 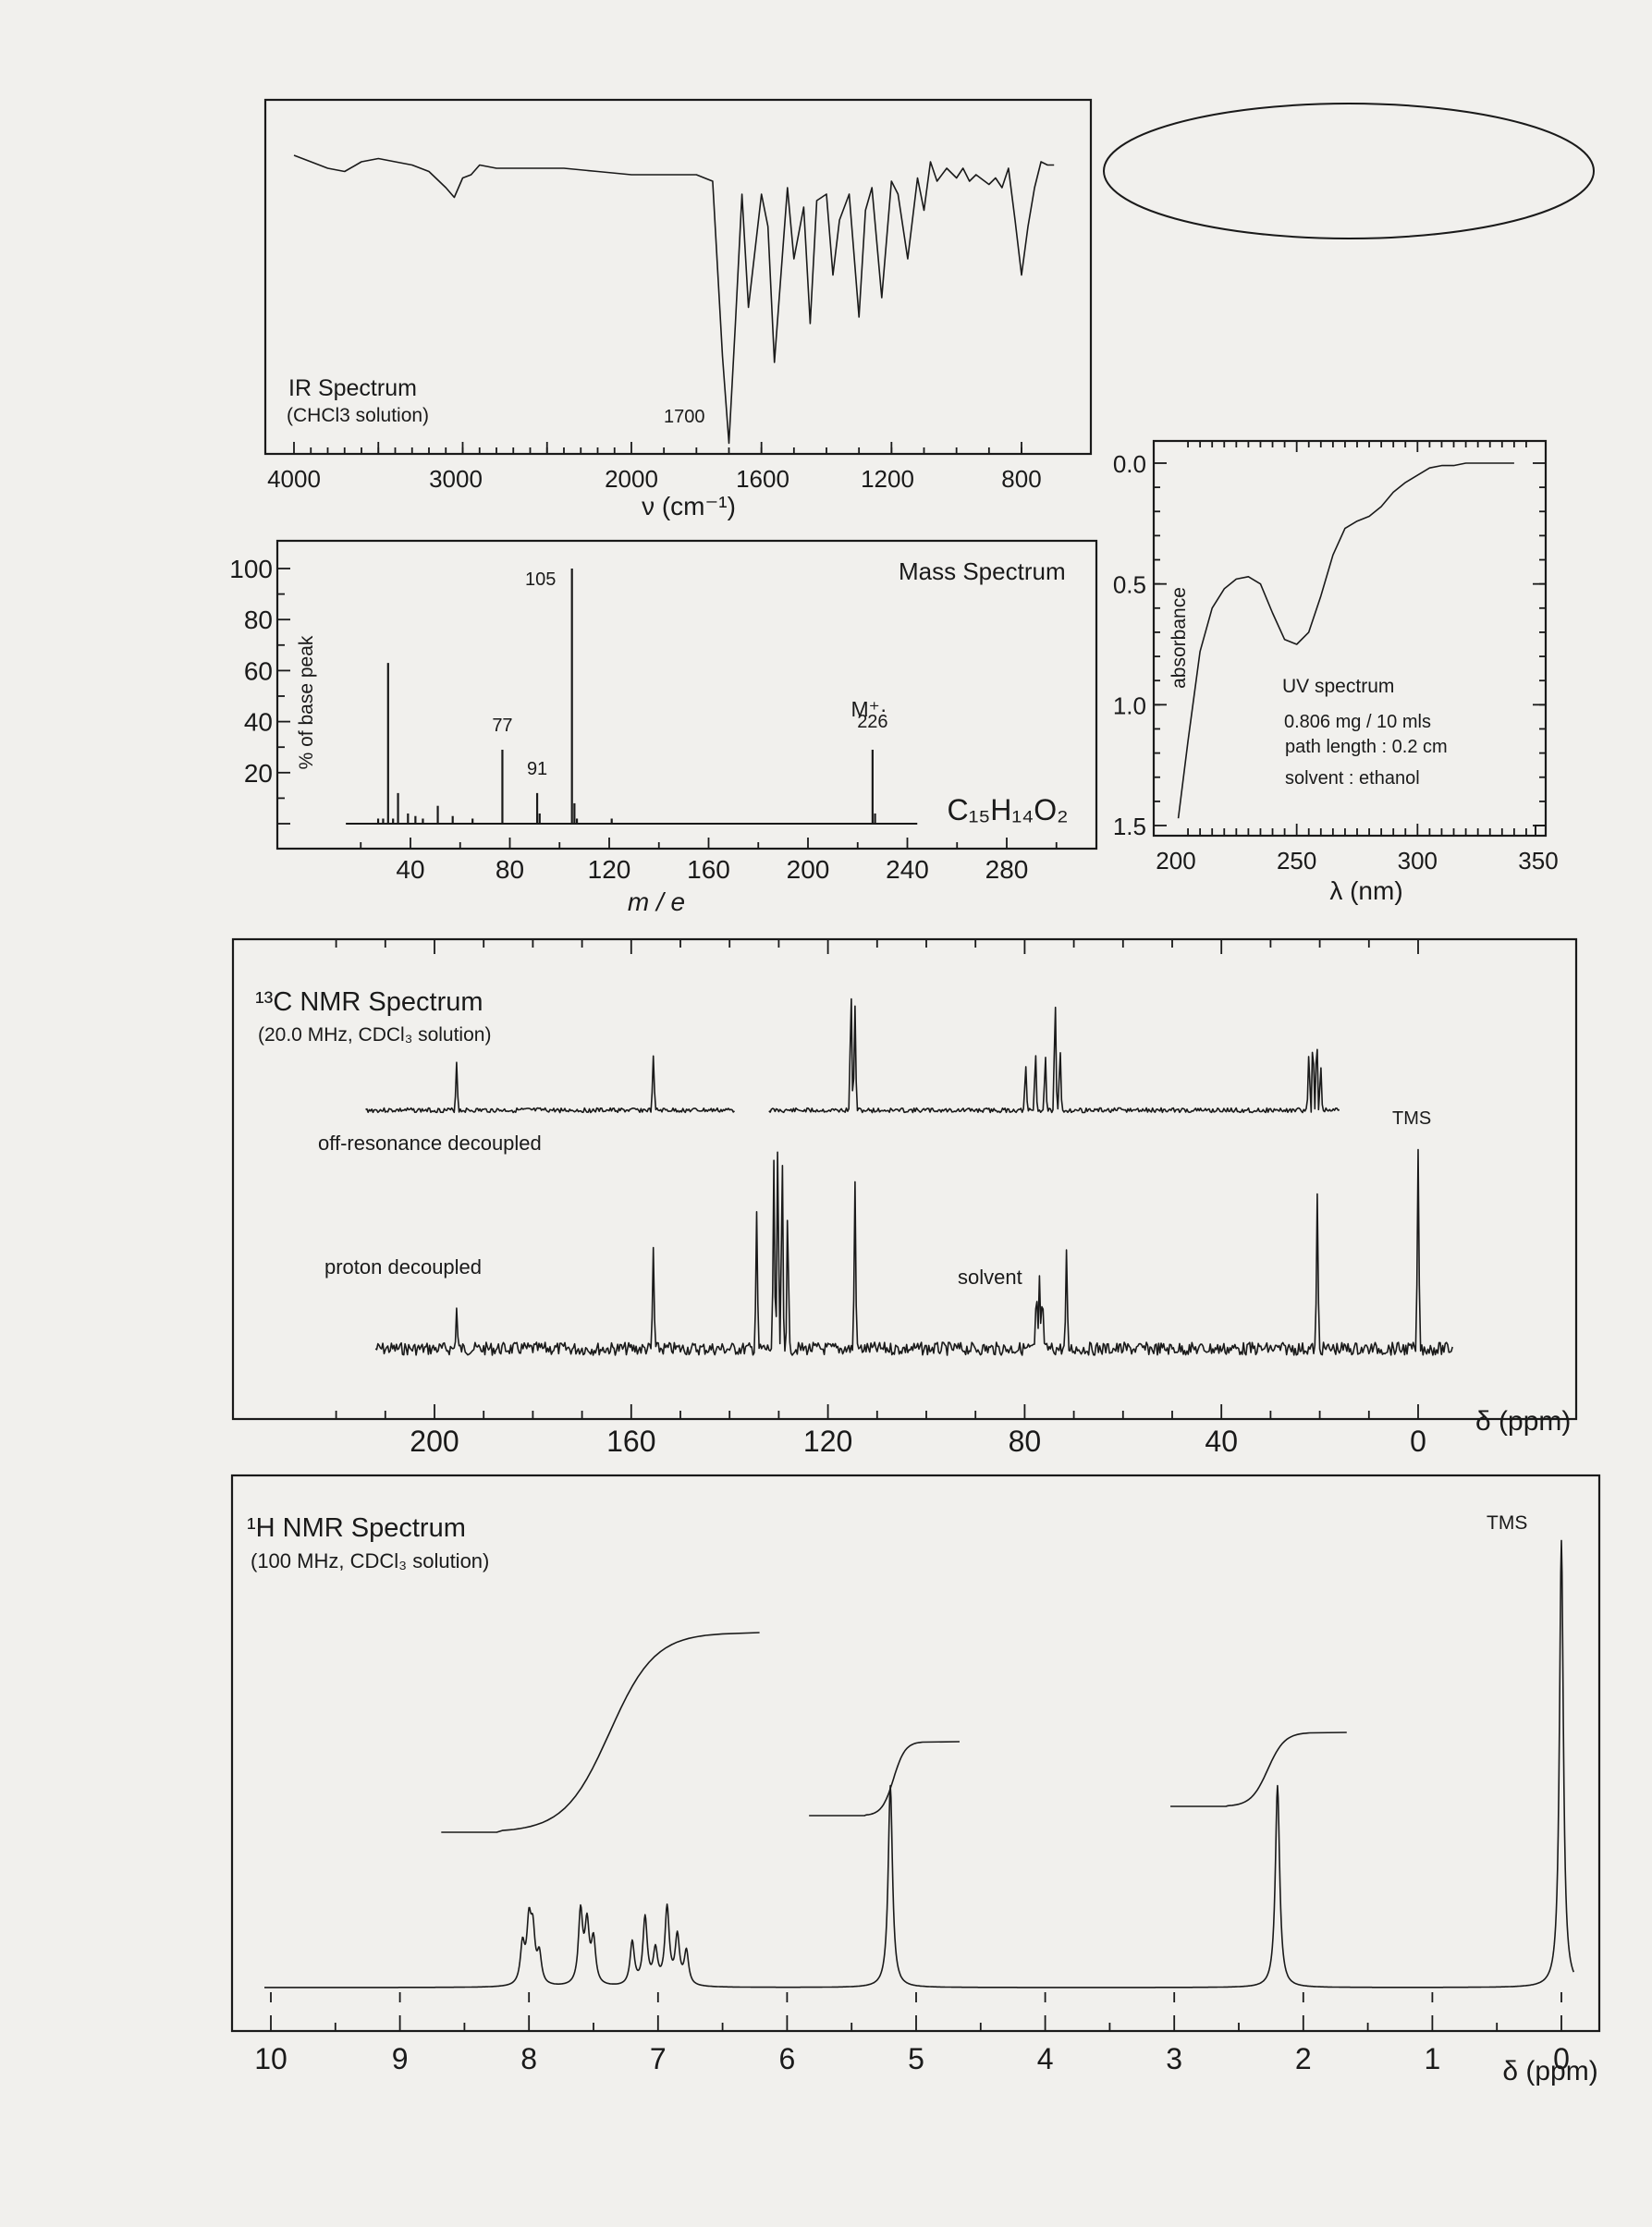 What do you see at coordinates (1129, 585) in the screenshot?
I see `uv-y-tick-label: 0.5` at bounding box center [1129, 585].